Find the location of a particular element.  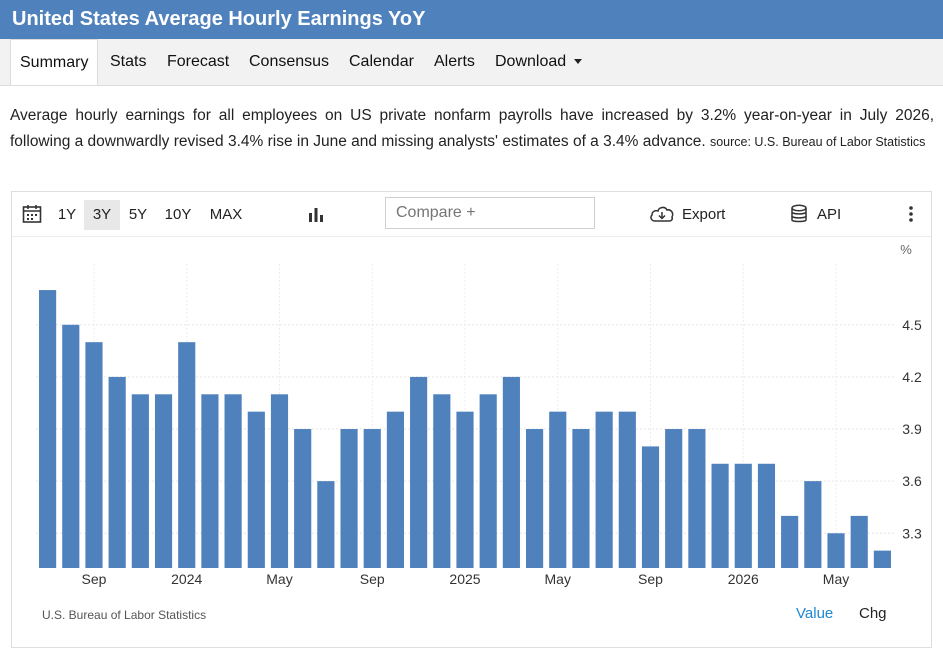

cloud-download-icon is located at coordinates (662, 216).